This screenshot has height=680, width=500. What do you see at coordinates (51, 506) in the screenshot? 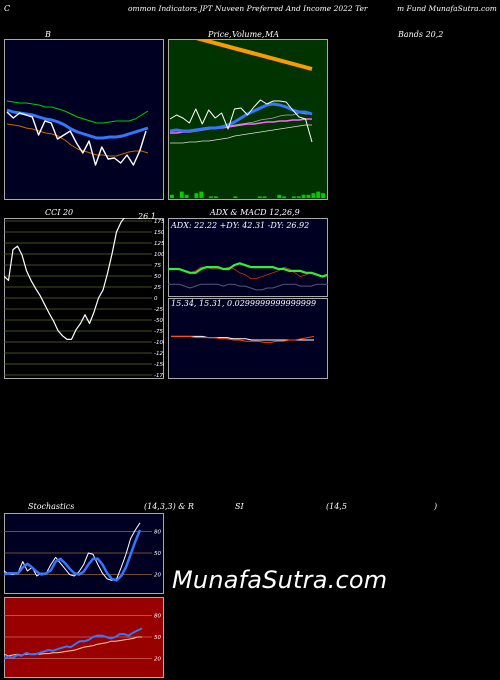
I see `stoch-title: Stochastics` at bounding box center [51, 506].